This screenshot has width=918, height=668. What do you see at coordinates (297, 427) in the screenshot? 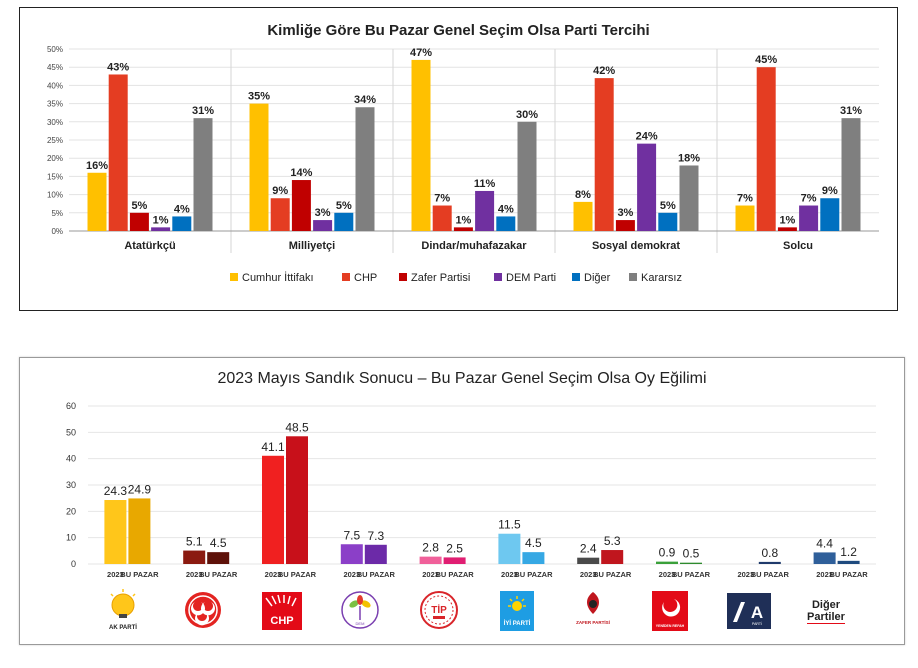
I see `bar-value-label: 48.5` at bounding box center [297, 427].